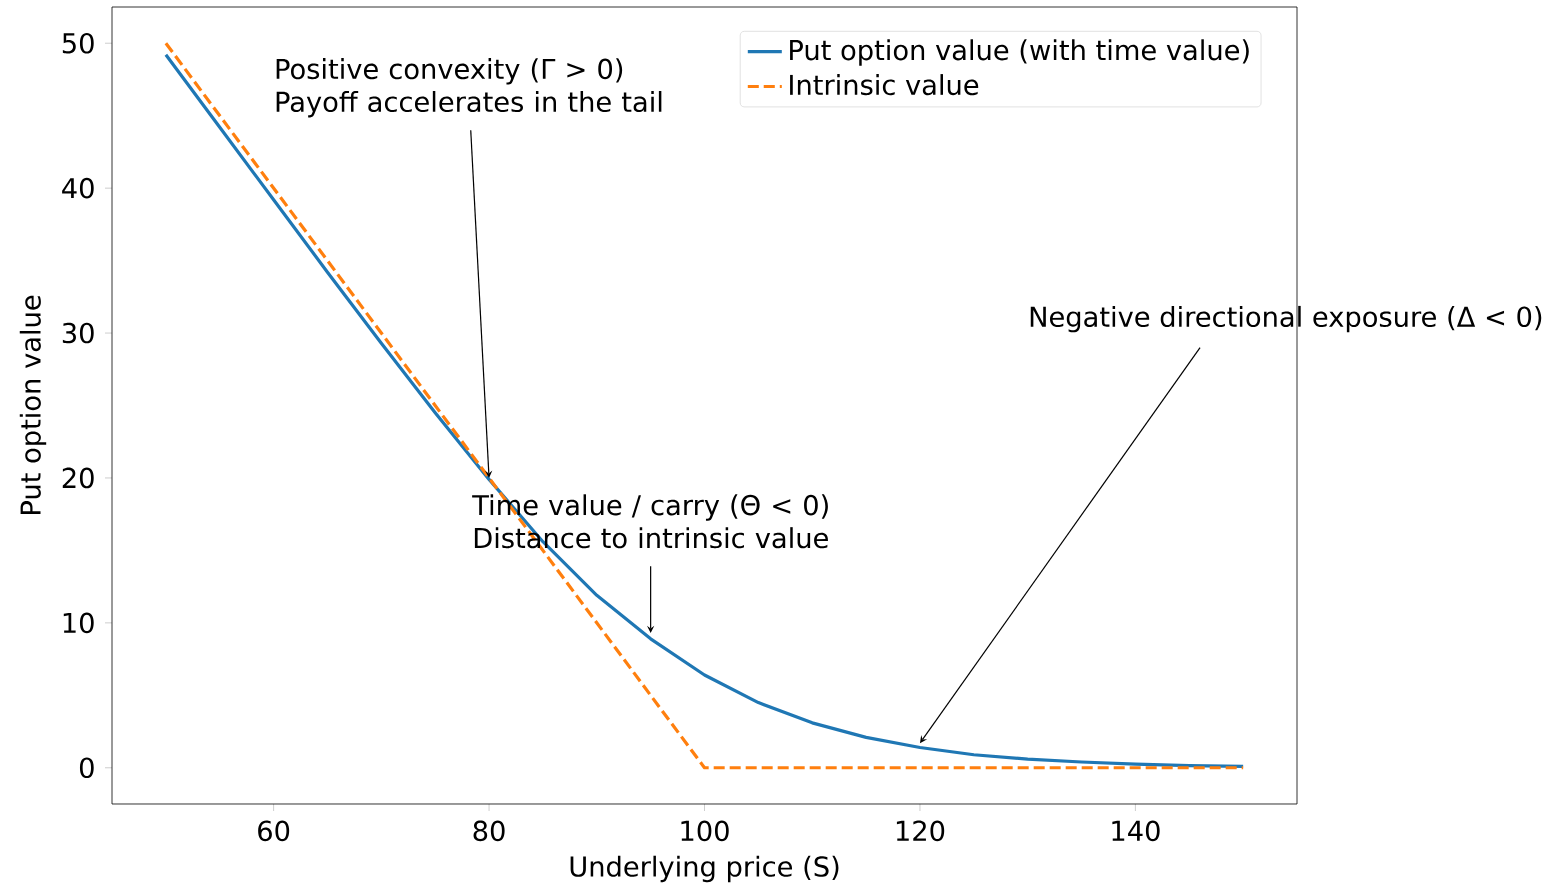  What do you see at coordinates (78, 188) in the screenshot?
I see `y-tick-label: 40` at bounding box center [78, 188].